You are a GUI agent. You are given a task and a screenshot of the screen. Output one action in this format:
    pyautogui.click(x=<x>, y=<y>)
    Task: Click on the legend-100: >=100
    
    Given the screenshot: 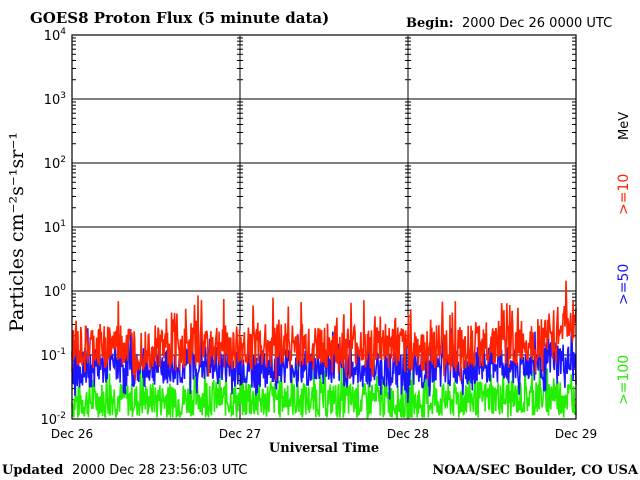 What is the action you would take?
    pyautogui.click(x=624, y=380)
    